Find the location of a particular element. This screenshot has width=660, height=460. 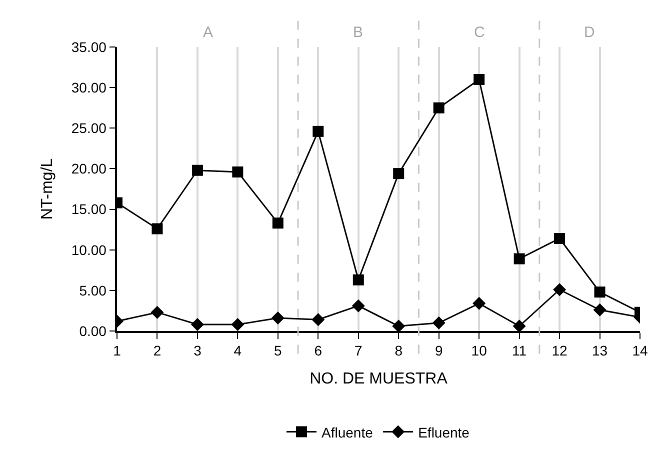

y-tick-label: 5.00 is located at coordinates (93, 290).